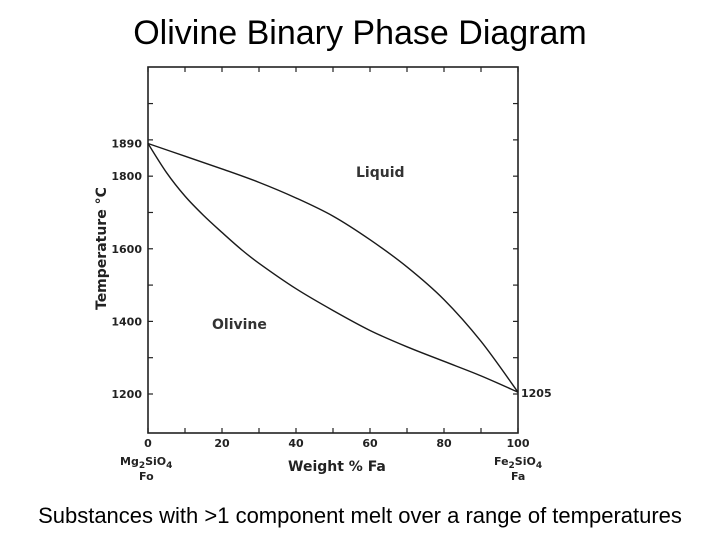  Describe the element at coordinates (146, 463) in the screenshot. I see `left-end-formula: Mg2SiO4` at that location.